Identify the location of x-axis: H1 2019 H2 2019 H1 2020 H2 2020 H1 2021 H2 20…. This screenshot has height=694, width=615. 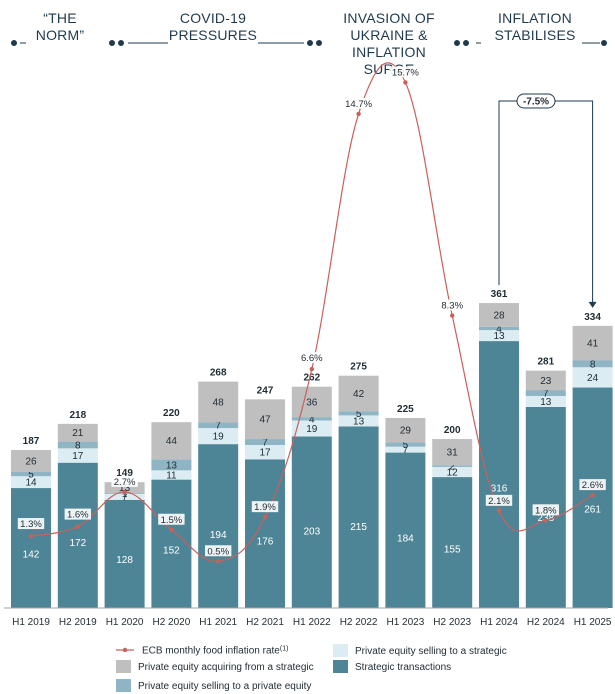
(308, 617).